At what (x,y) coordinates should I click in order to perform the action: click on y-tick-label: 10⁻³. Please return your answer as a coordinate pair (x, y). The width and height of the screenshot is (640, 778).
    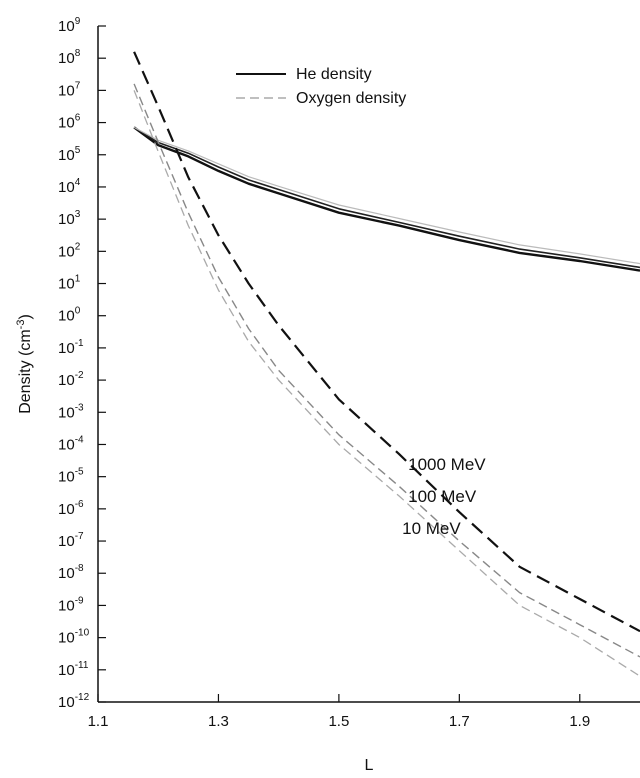
    Looking at the image, I should click on (71, 411).